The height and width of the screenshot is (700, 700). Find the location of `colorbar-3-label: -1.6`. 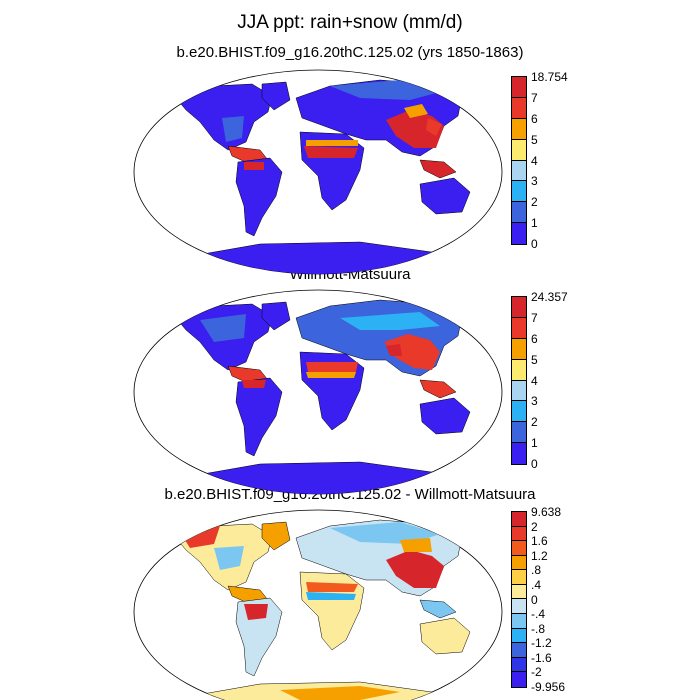

colorbar-3-label: -1.6 is located at coordinates (541, 657).